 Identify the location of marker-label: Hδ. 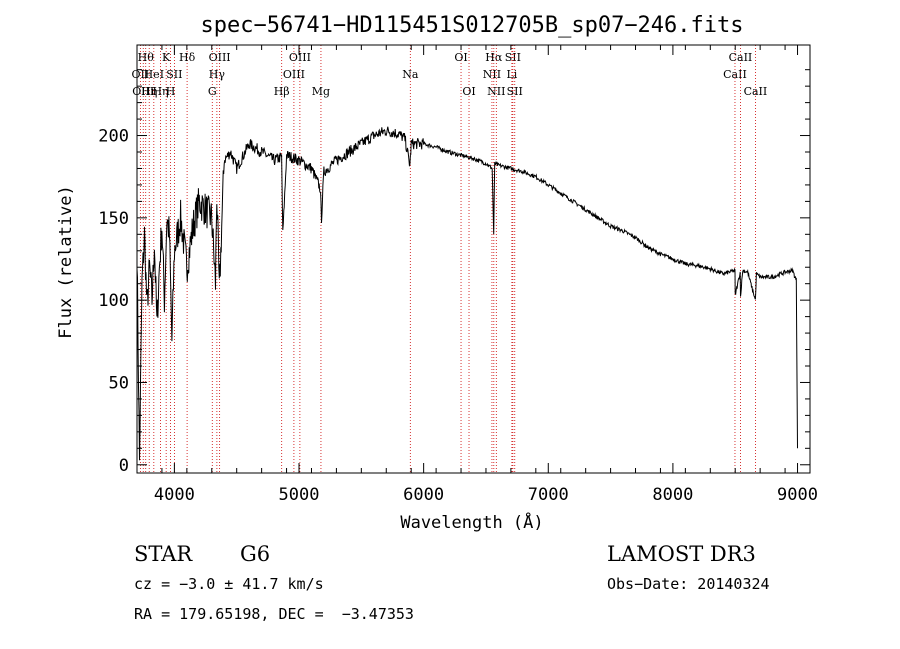
(187, 57).